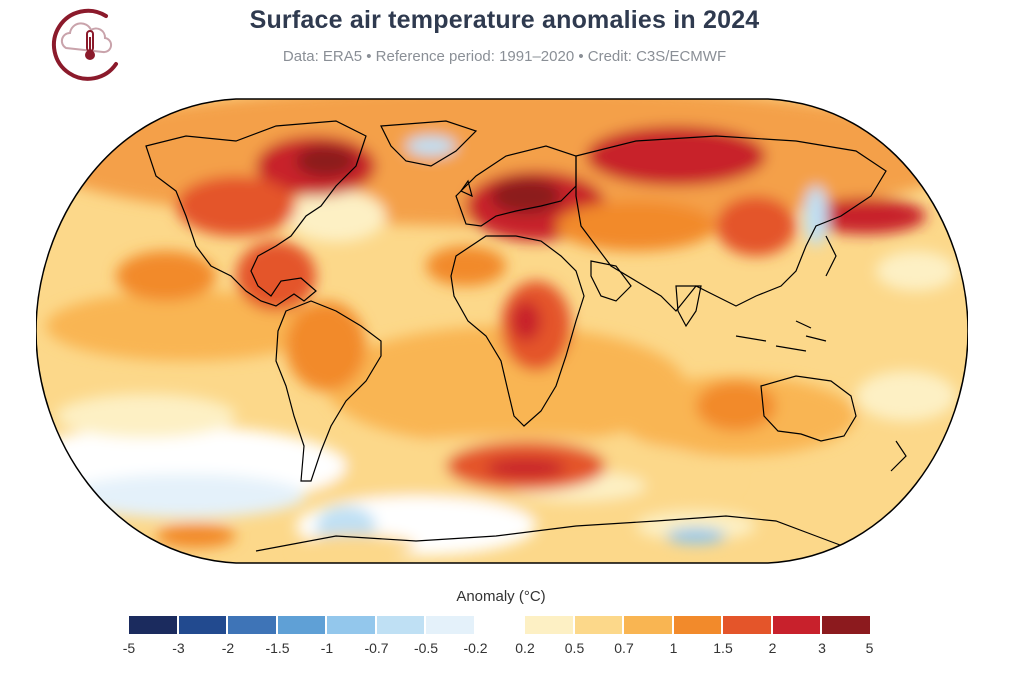  Describe the element at coordinates (376, 648) in the screenshot. I see `colorbar-tick-label: -0.7` at that location.